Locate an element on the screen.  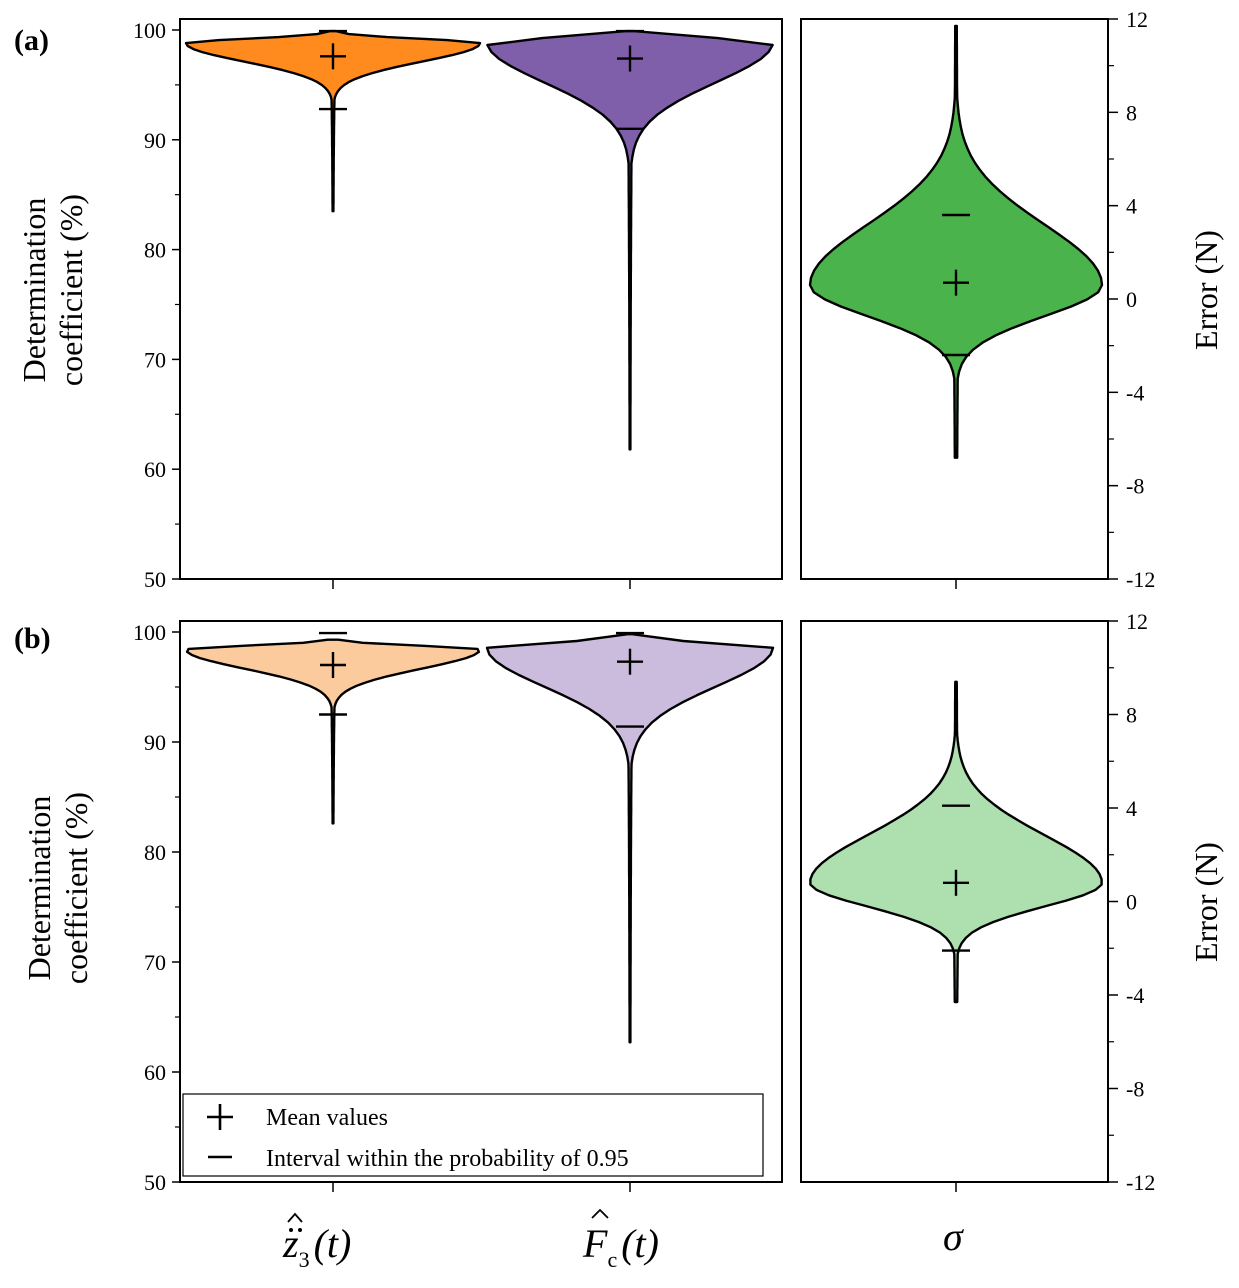
svg-text:Fc(t): Fc (t) is located at coordinates (620, 1246).